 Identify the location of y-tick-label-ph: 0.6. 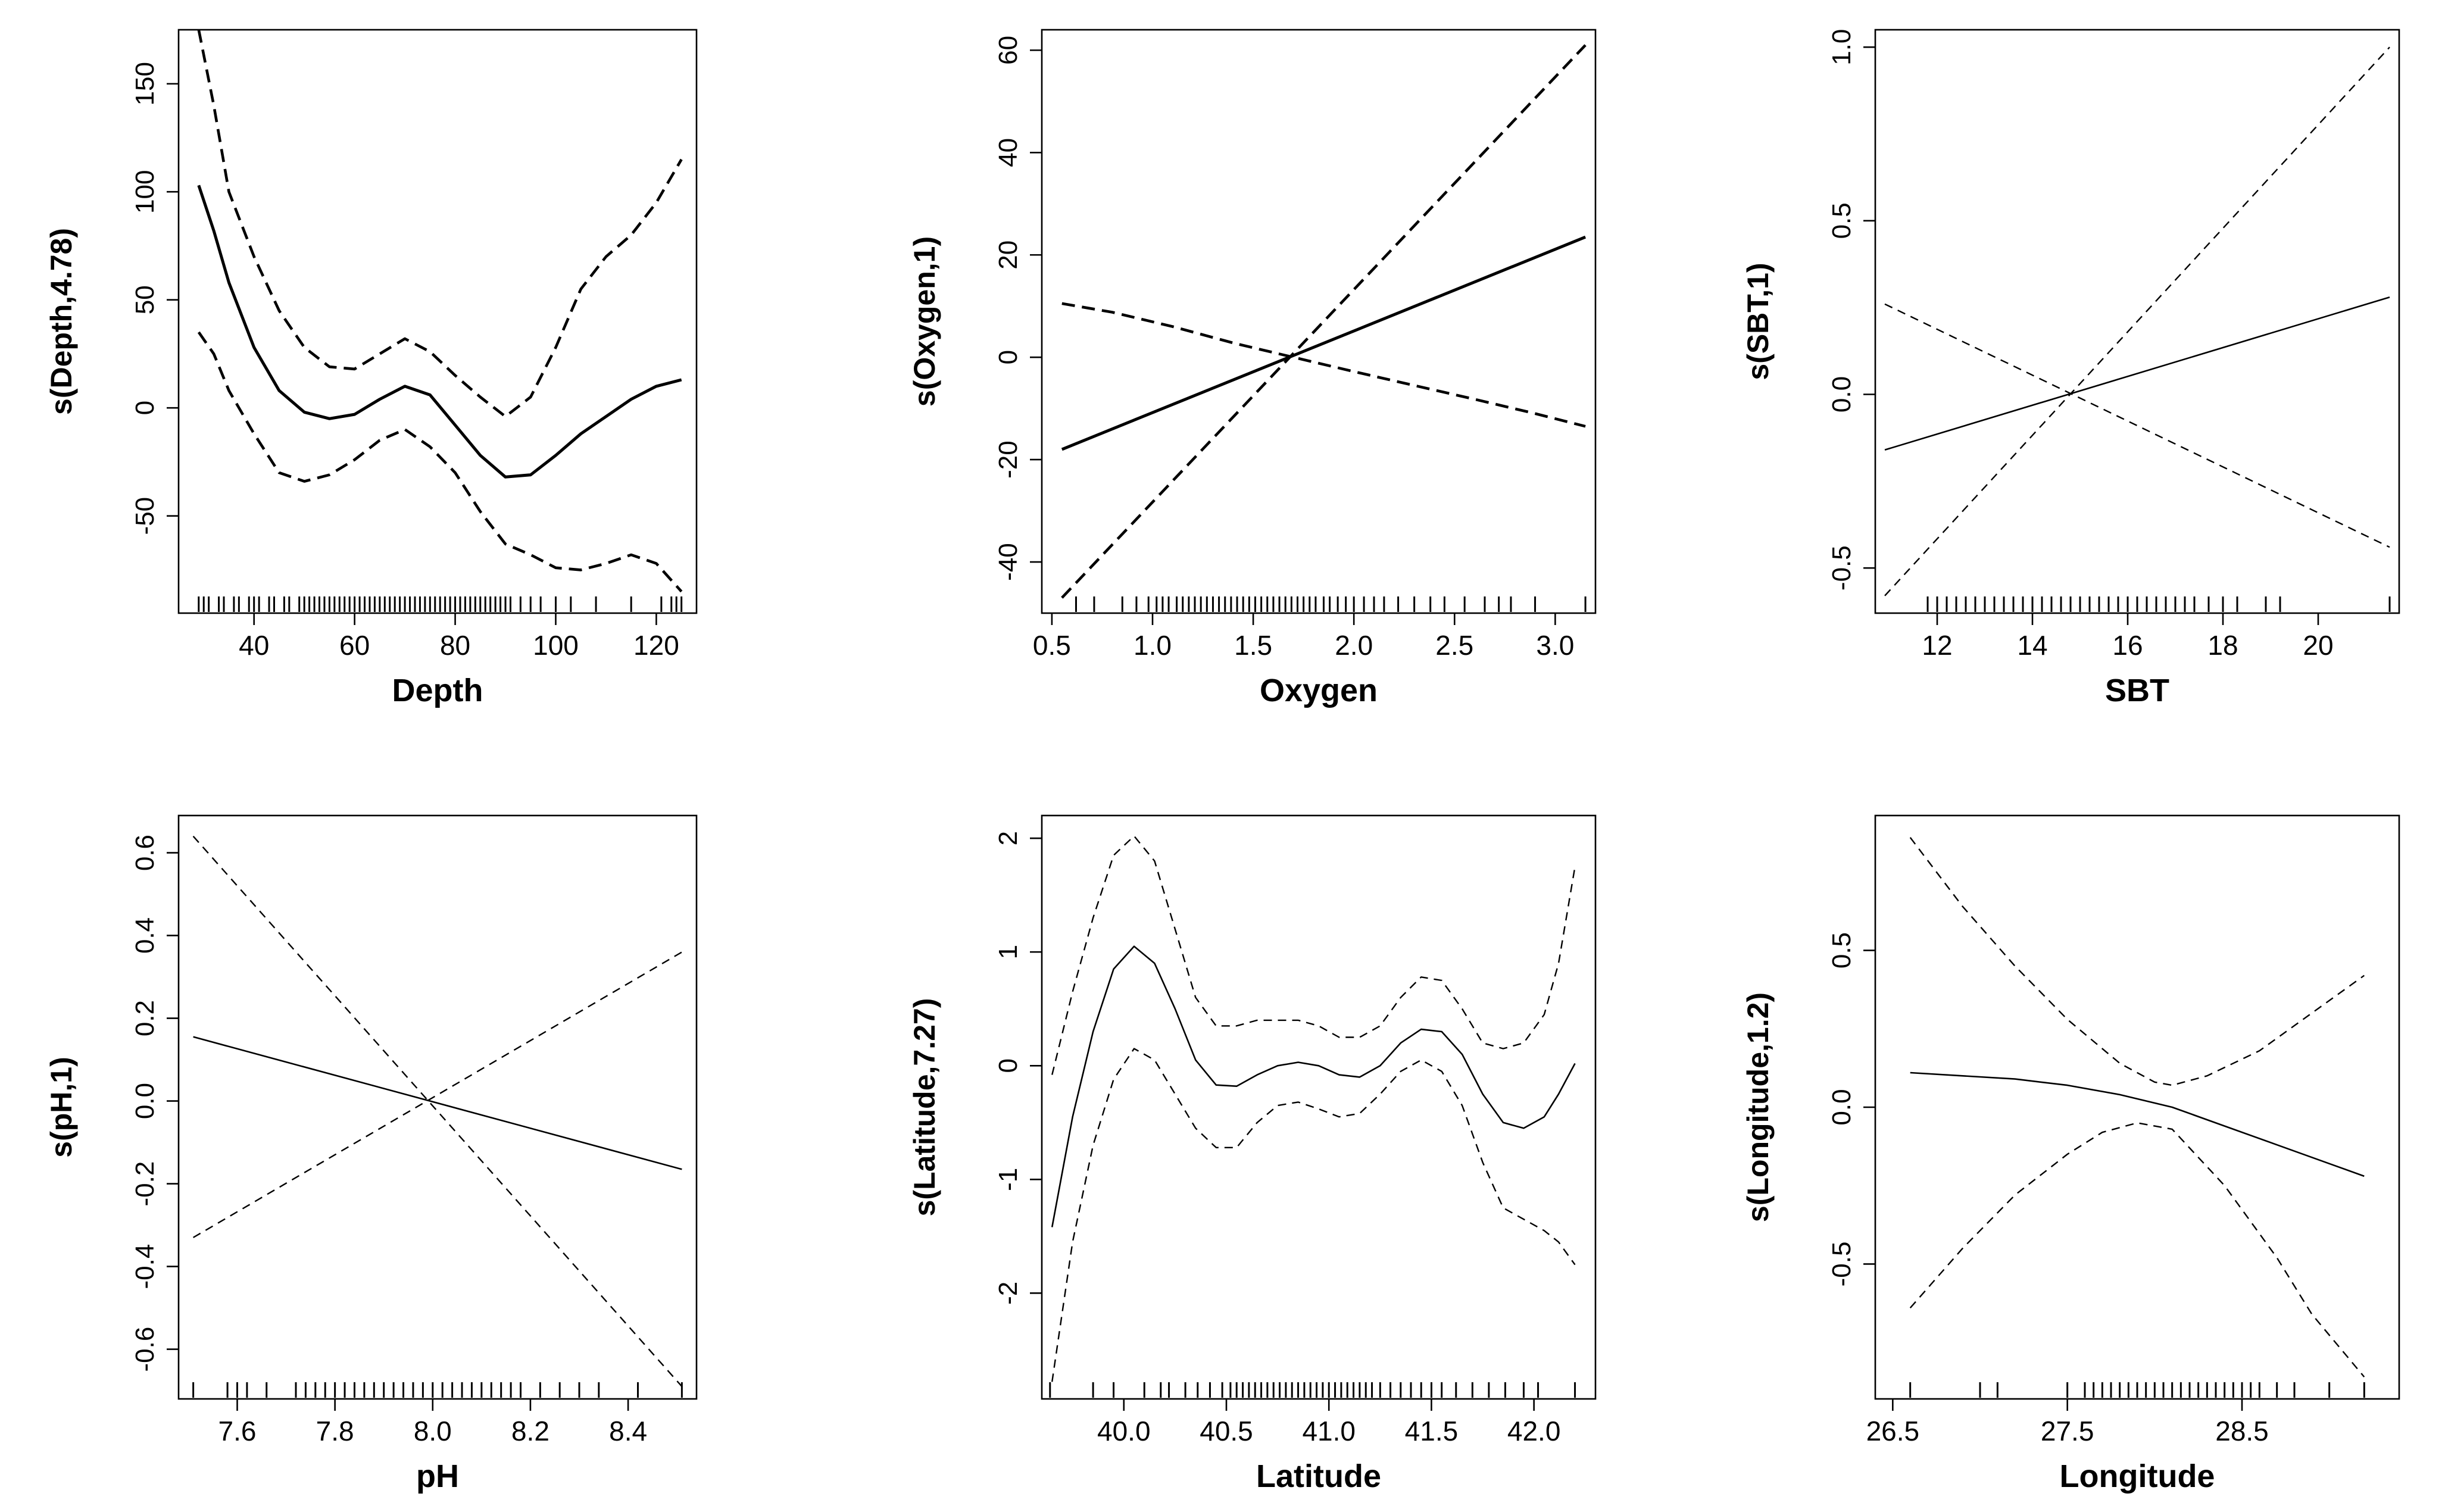
(145, 853).